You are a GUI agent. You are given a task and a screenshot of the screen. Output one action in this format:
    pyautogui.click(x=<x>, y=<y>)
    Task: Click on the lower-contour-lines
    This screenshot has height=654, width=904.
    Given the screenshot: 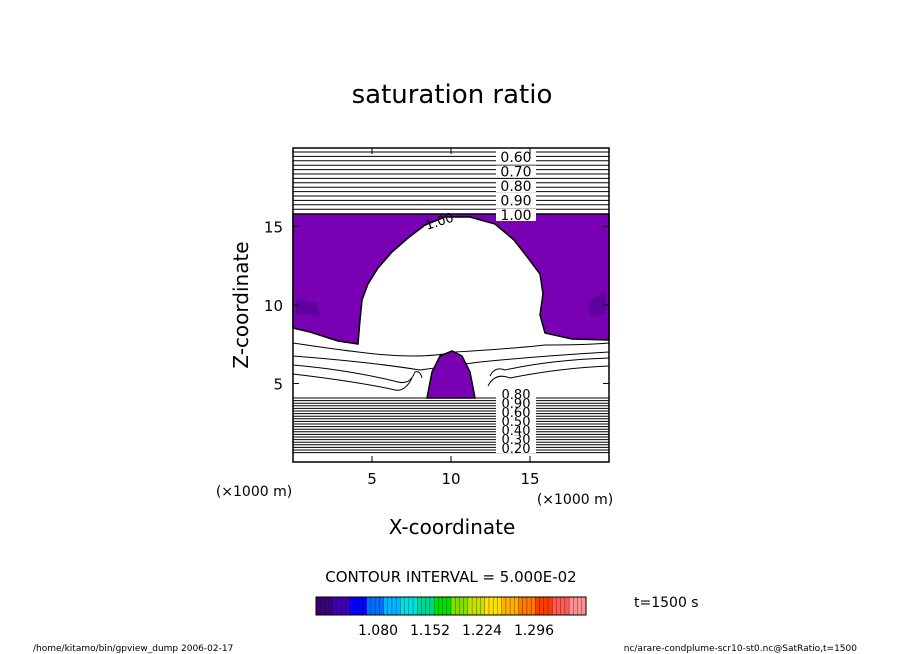 What is the action you would take?
    pyautogui.click(x=451, y=425)
    